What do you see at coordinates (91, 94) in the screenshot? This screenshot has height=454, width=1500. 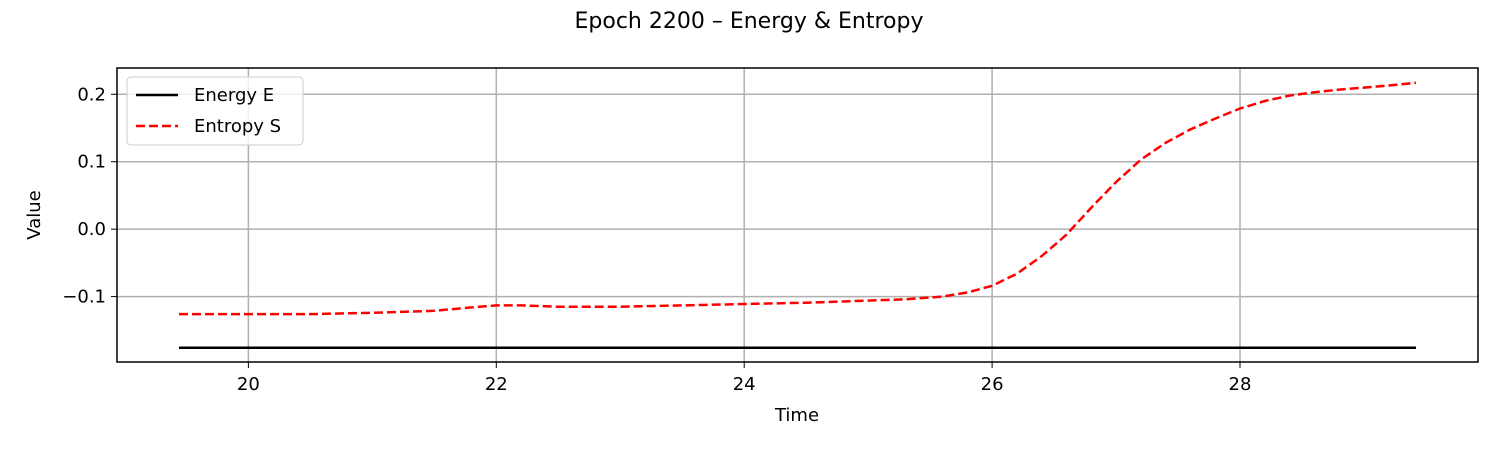 I see `y-tick-label: 0.2` at bounding box center [91, 94].